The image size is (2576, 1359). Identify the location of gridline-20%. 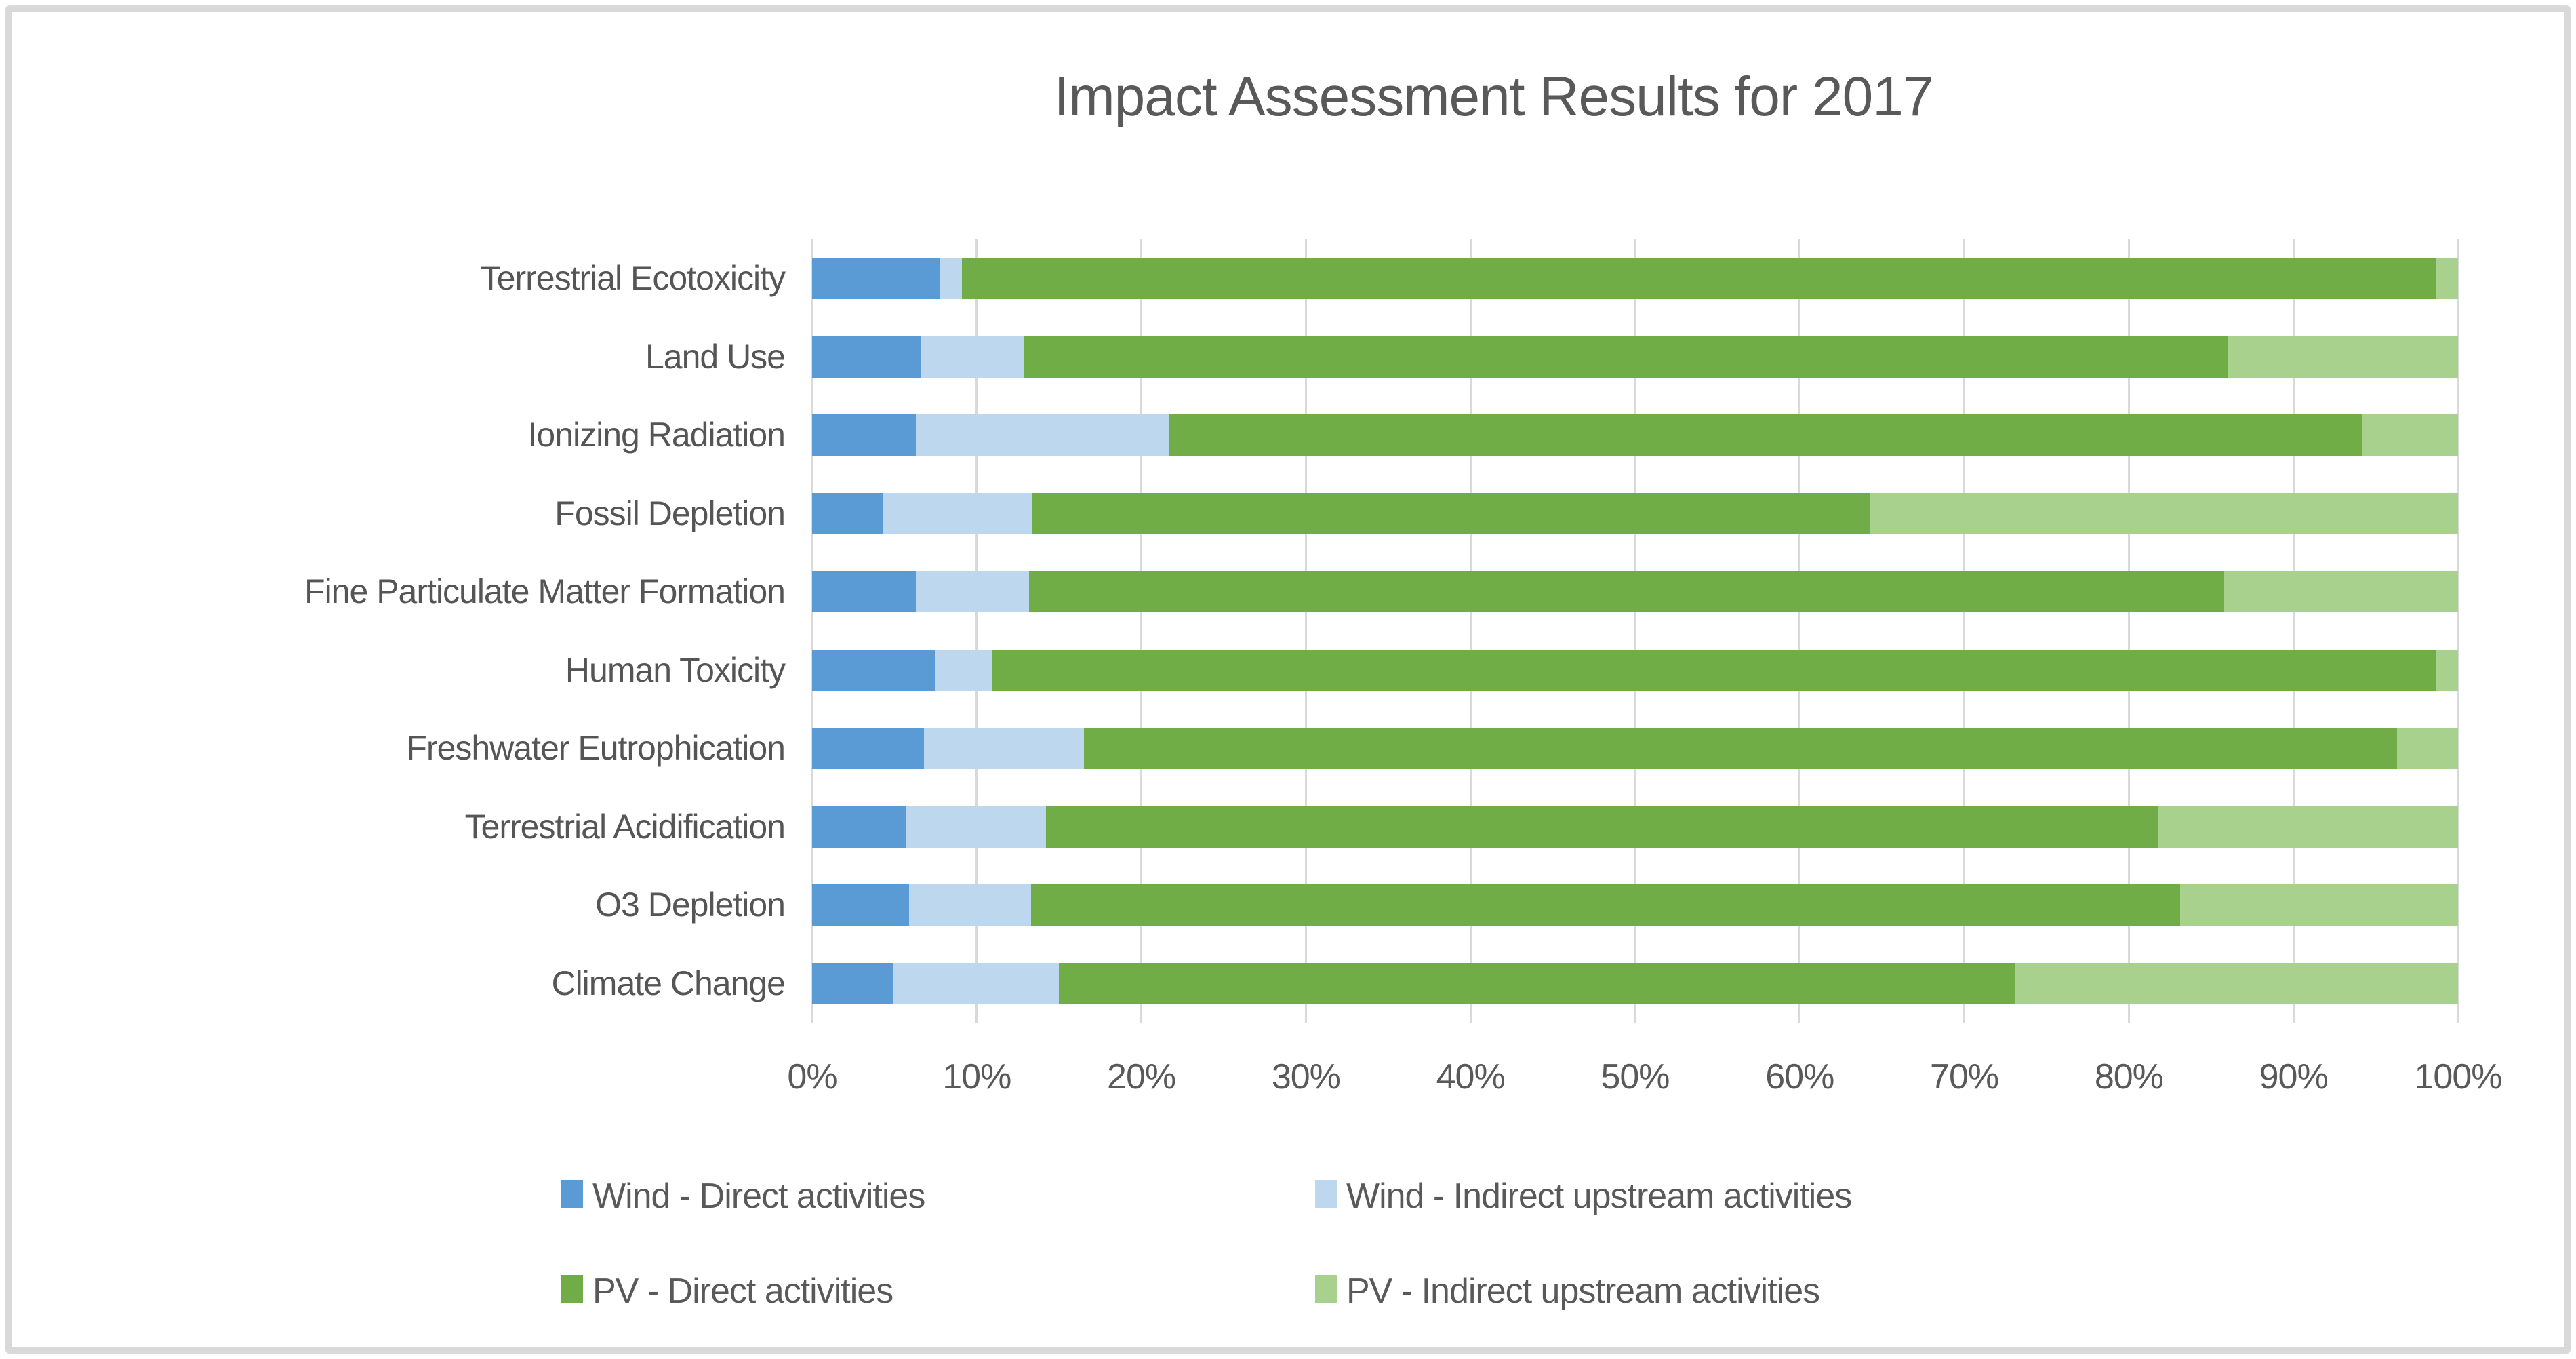
(1141, 631).